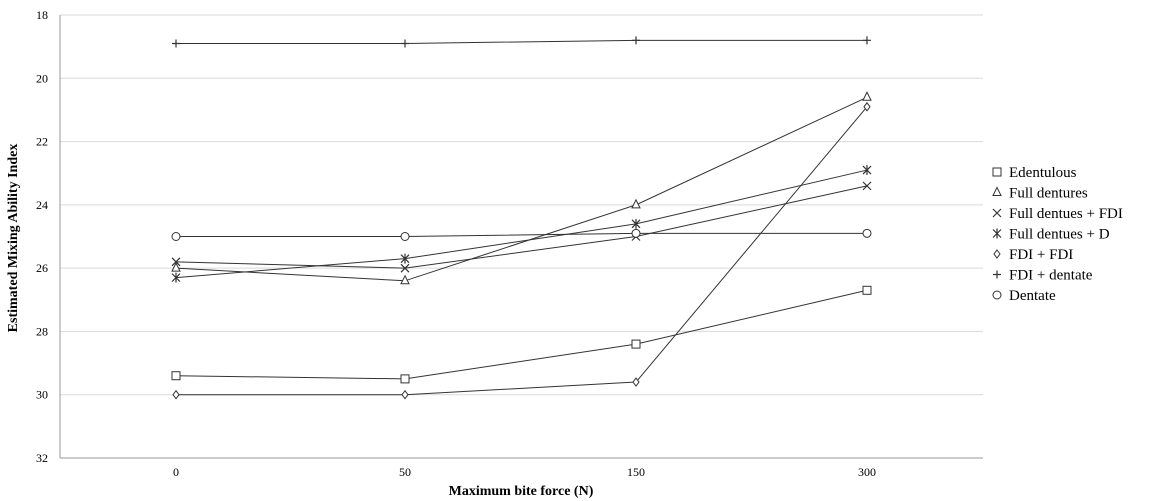 This screenshot has width=1153, height=501. I want to click on x-tick-label: 150, so click(636, 472).